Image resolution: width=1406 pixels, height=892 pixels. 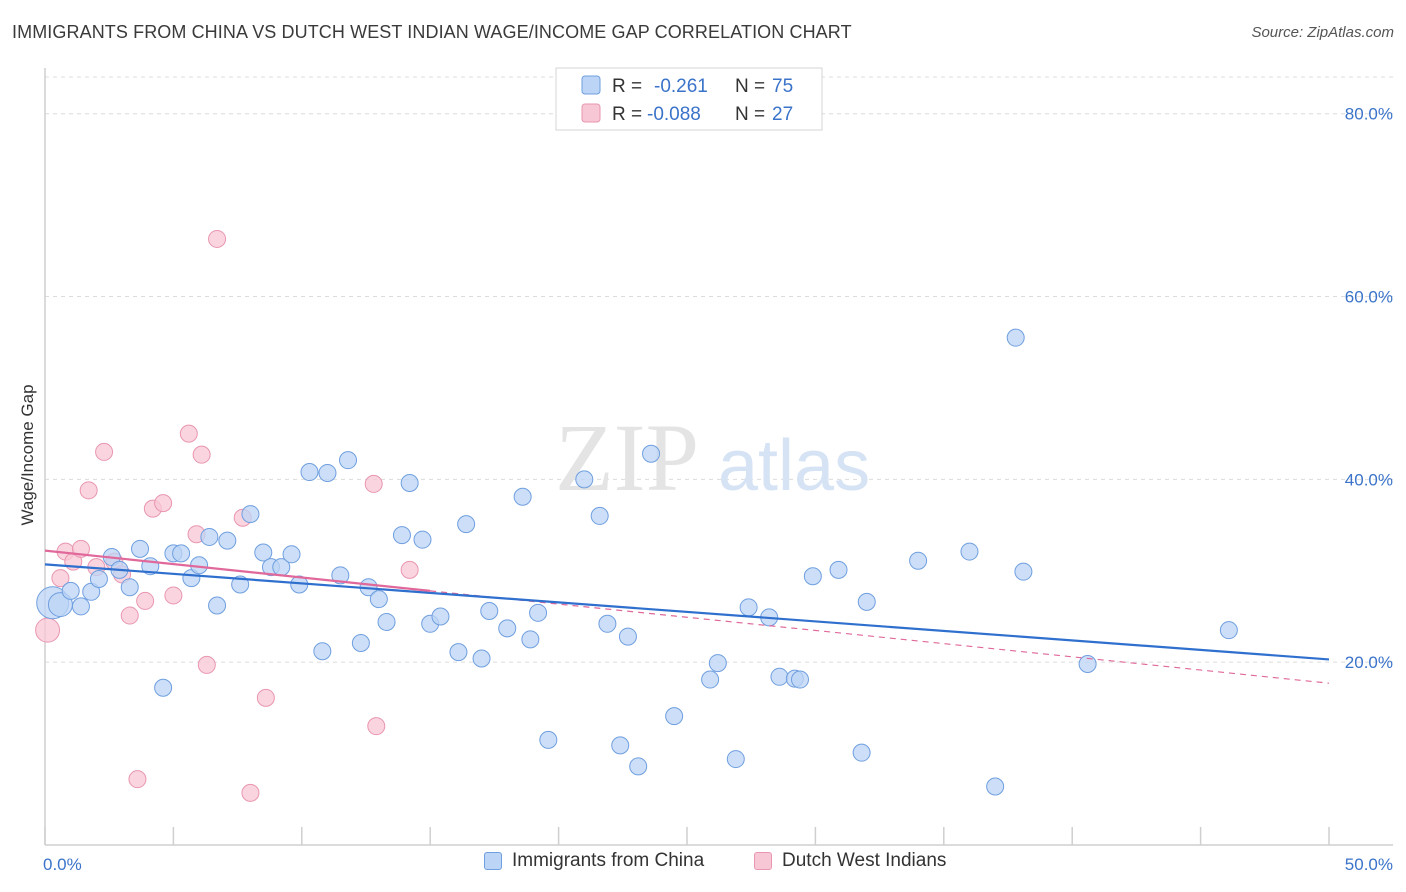 What do you see at coordinates (1369, 297) in the screenshot?
I see `y-tick-label: 60.0%` at bounding box center [1369, 297].